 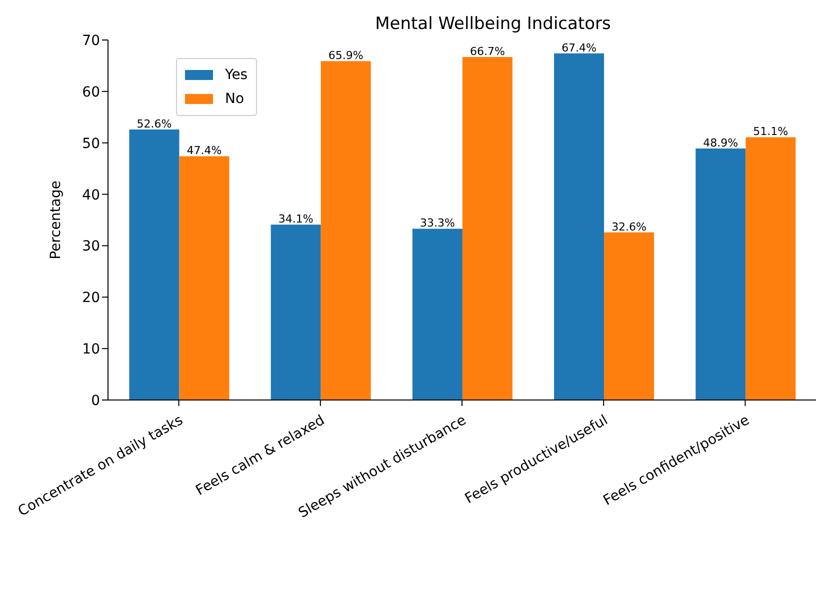 I want to click on y-tick-label: 50, so click(x=91, y=144).